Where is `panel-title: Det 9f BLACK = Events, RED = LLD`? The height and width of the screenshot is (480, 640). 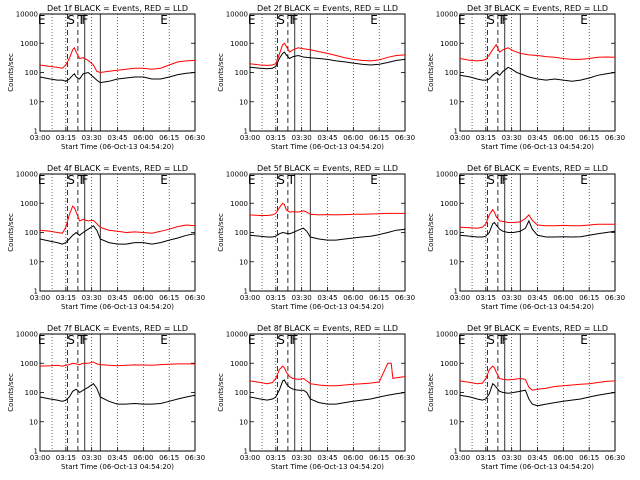 panel-title: Det 9f BLACK = Events, RED = LLD is located at coordinates (537, 328).